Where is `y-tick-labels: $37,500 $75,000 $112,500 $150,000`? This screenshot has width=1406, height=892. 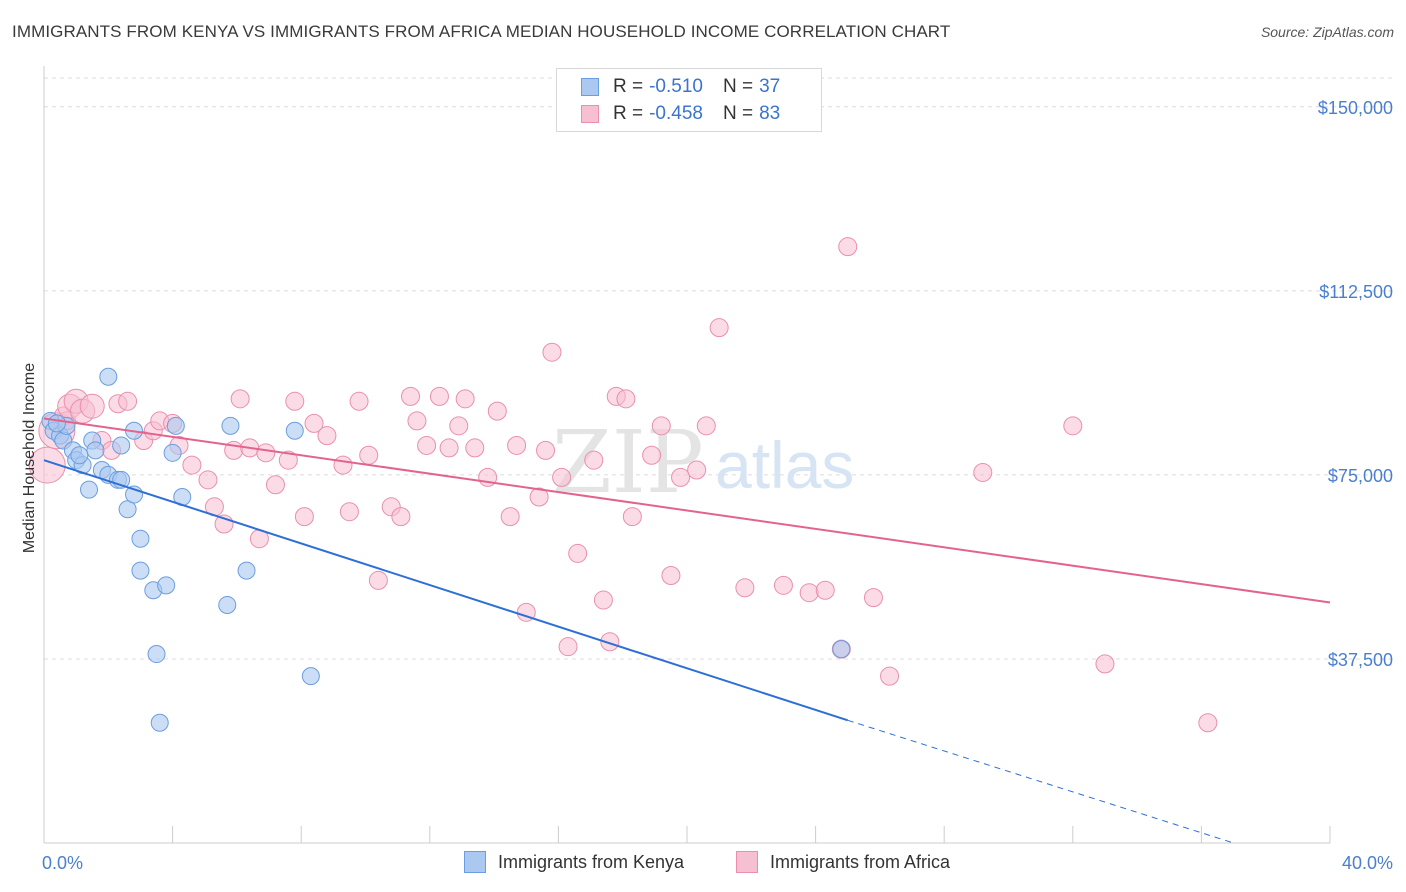 y-tick-labels: $37,500 $75,000 $112,500 $150,000 is located at coordinates (1355, 384).